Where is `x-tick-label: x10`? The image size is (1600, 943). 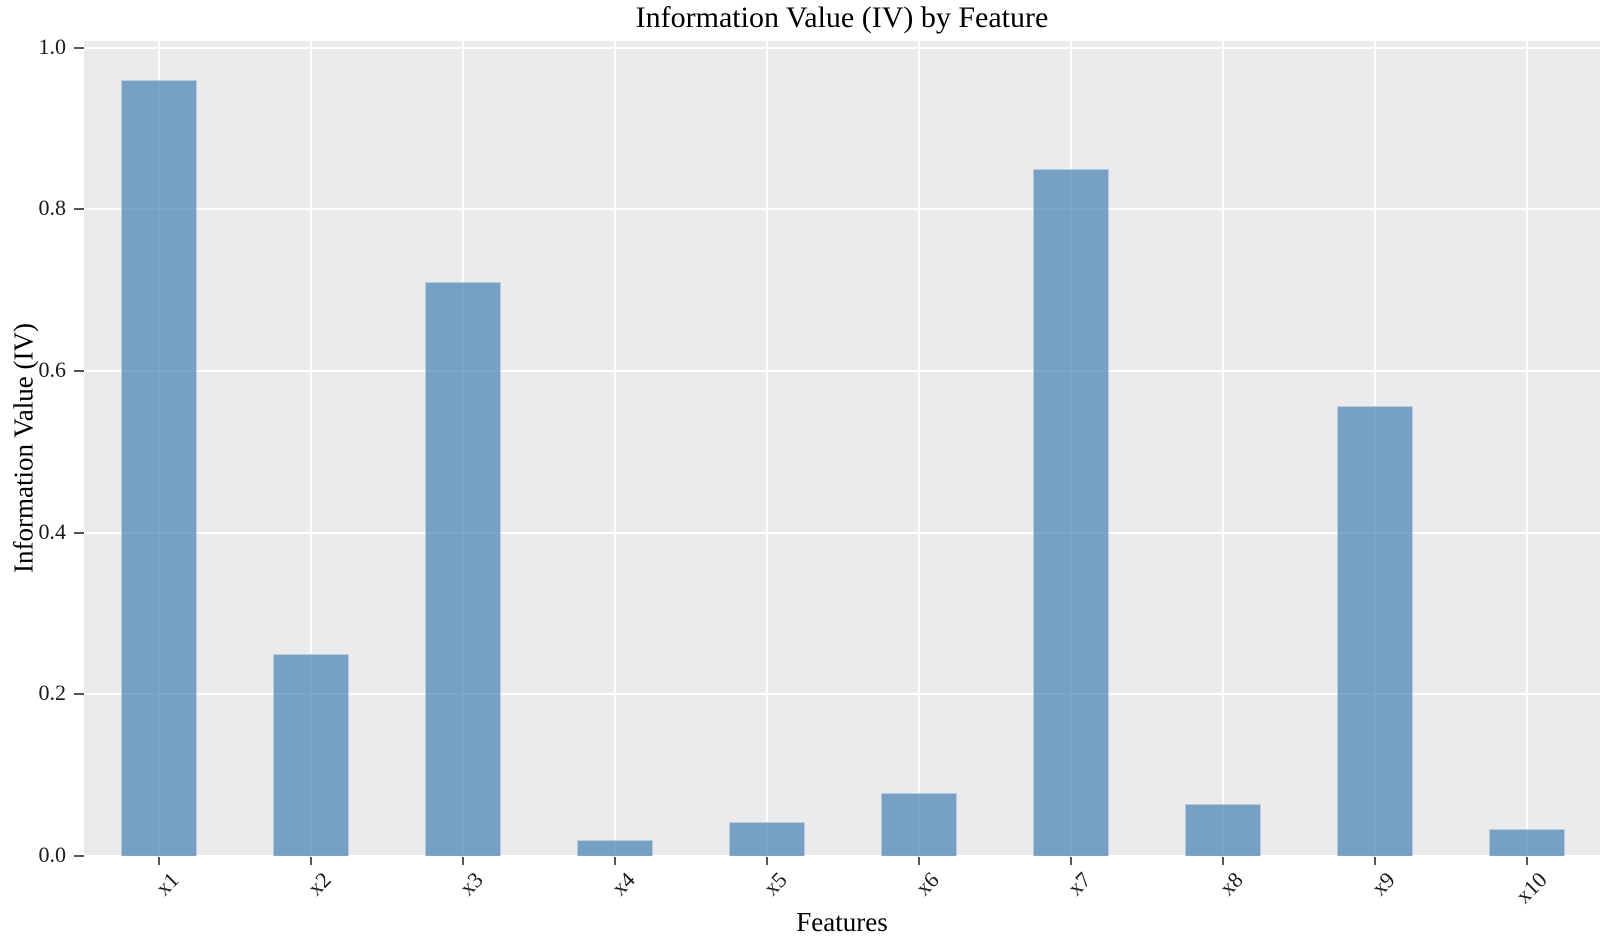 x-tick-label: x10 is located at coordinates (1531, 888).